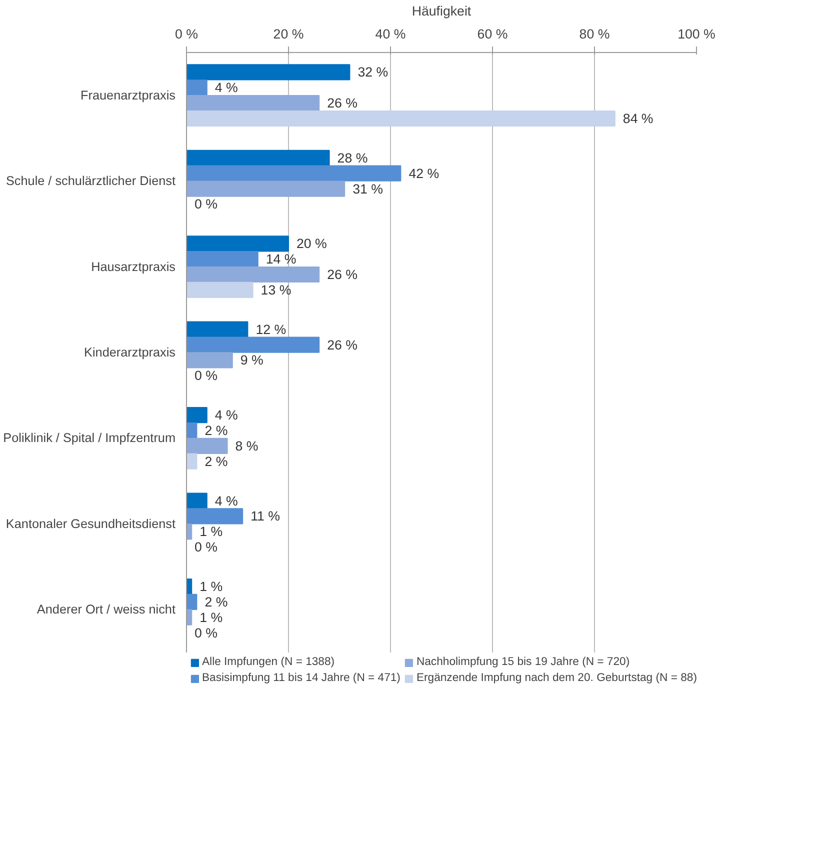 The image size is (833, 861). What do you see at coordinates (128, 95) in the screenshot?
I see `y-tick-label: Frauenarztpraxis` at bounding box center [128, 95].